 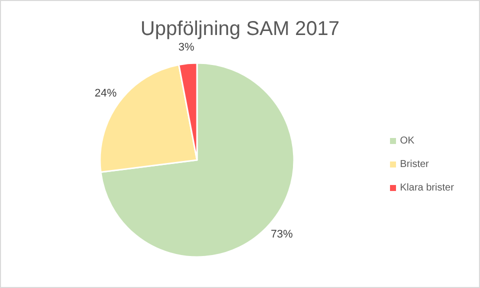 What do you see at coordinates (186, 47) in the screenshot?
I see `data-label: 3%` at bounding box center [186, 47].